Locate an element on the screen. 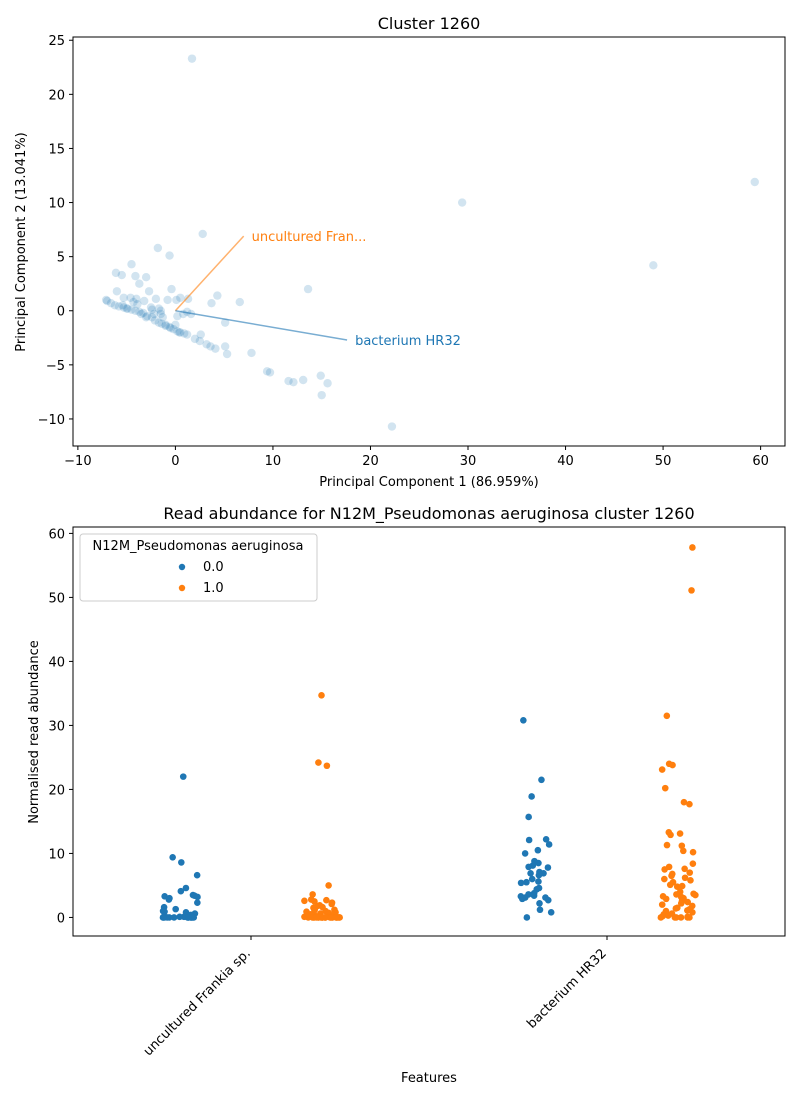  pca-y-tick-label: 25 is located at coordinates (56, 41).